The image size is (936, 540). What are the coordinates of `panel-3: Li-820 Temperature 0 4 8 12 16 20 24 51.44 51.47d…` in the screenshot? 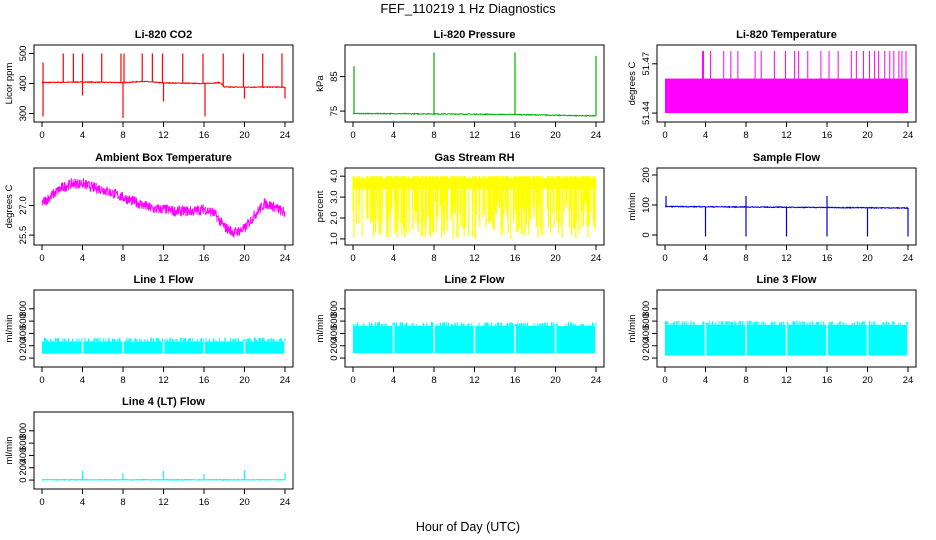 It's located at (772, 85).